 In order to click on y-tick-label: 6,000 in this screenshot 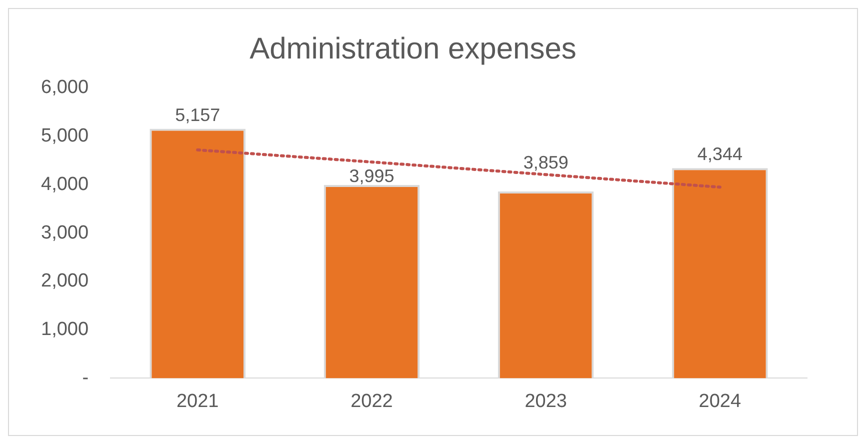, I will do `click(65, 87)`.